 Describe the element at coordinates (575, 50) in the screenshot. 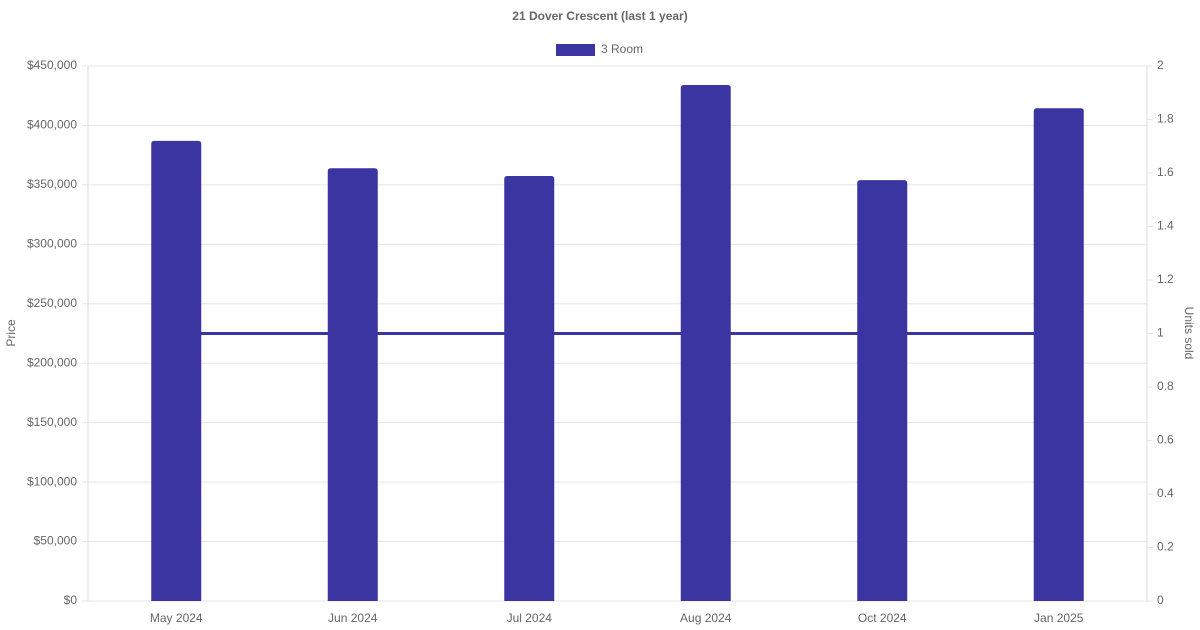

I see `legend-swatch` at that location.